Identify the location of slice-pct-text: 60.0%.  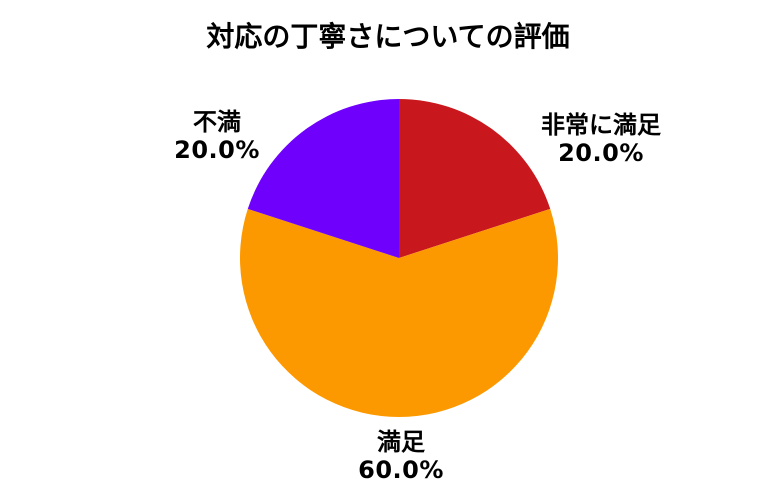
(401, 470).